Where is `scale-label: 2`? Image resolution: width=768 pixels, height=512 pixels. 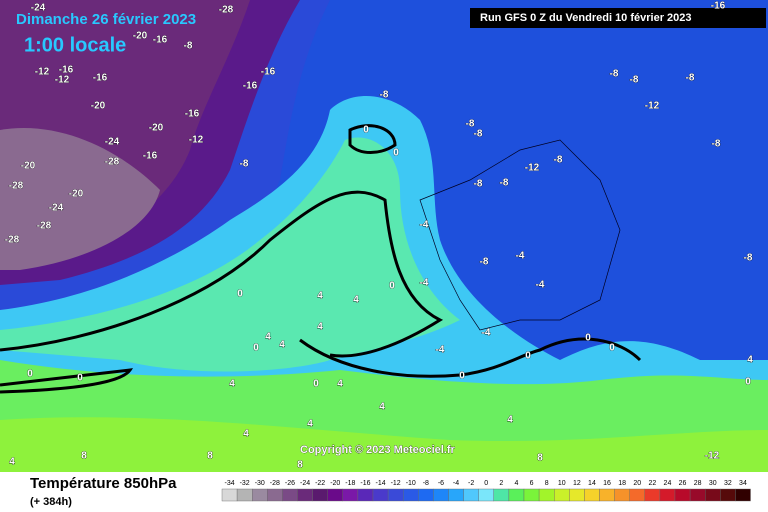
scale-label: 2 is located at coordinates (501, 483).